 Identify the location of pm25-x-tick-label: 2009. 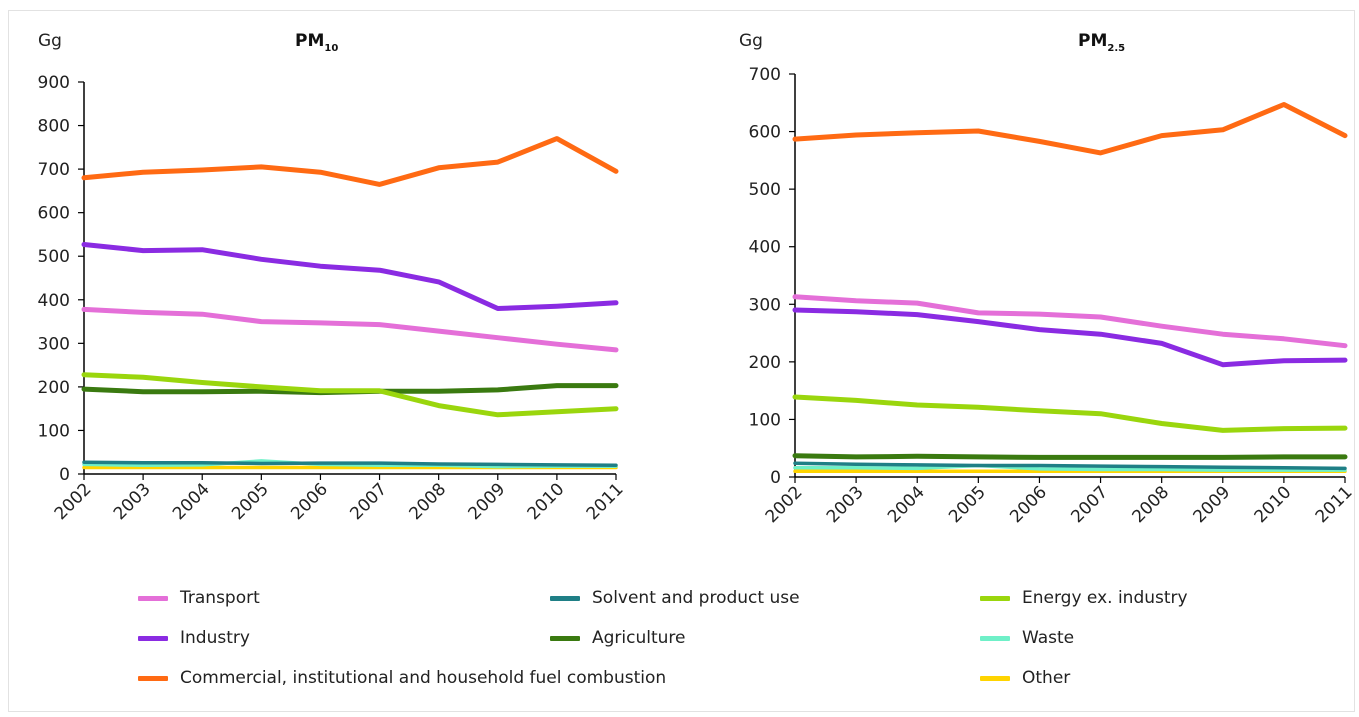
(1212, 504).